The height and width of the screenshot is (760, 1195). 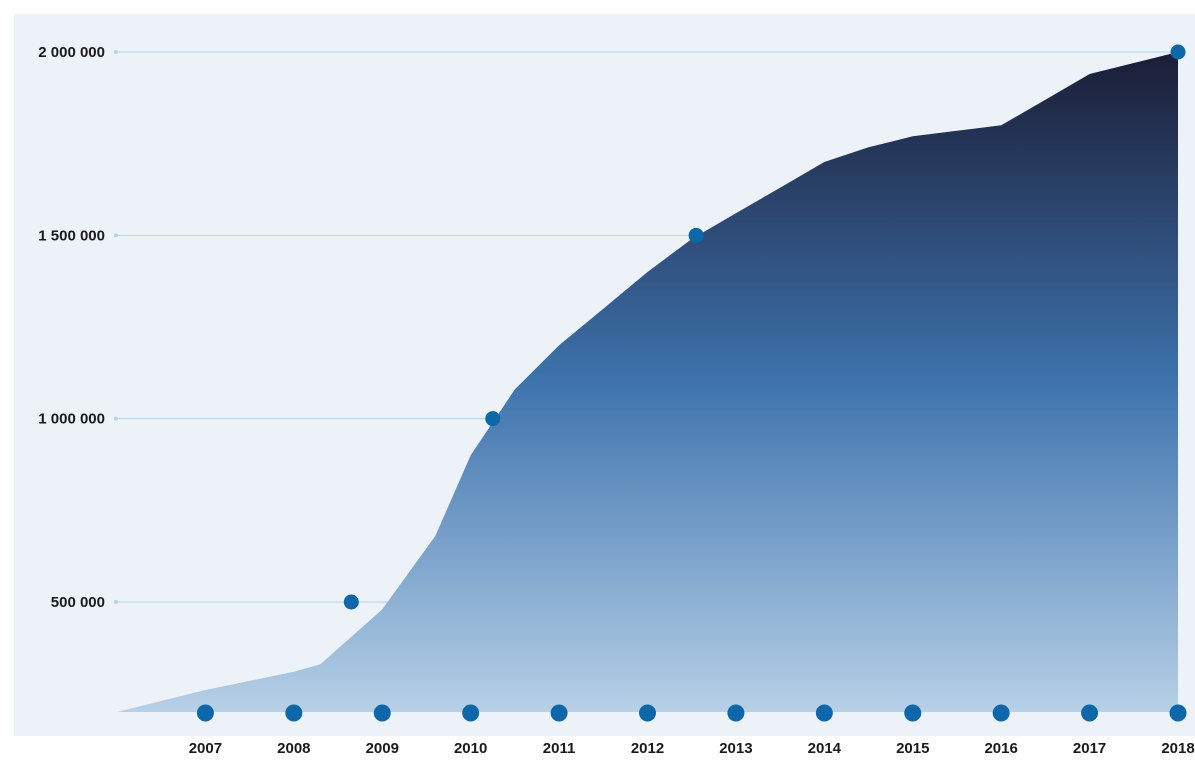 What do you see at coordinates (912, 748) in the screenshot?
I see `x-tick-label: 2015` at bounding box center [912, 748].